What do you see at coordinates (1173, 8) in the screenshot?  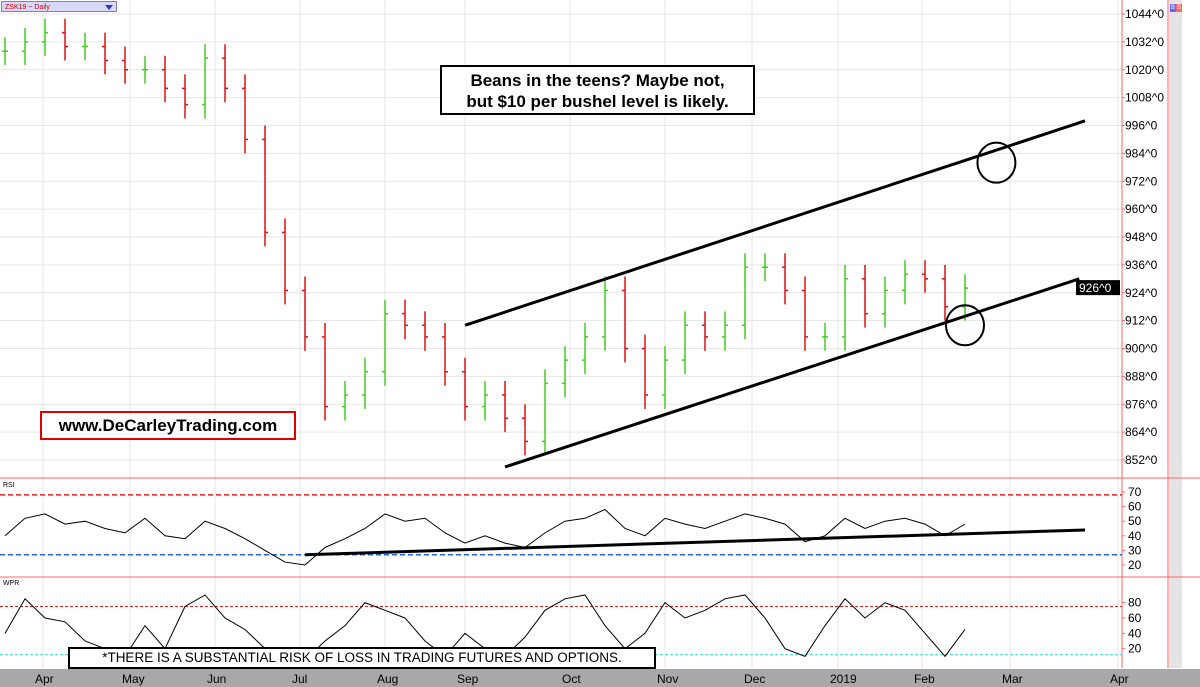 I see `buy-button: B` at bounding box center [1173, 8].